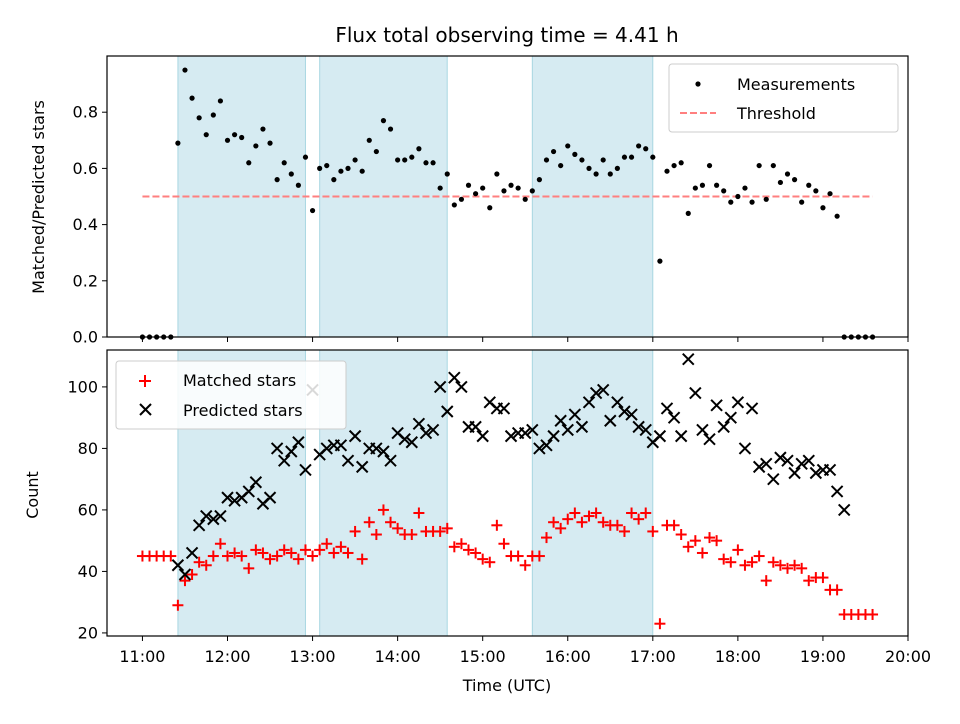  What do you see at coordinates (32, 495) in the screenshot?
I see `bottom-y-axis-label: Count` at bounding box center [32, 495].